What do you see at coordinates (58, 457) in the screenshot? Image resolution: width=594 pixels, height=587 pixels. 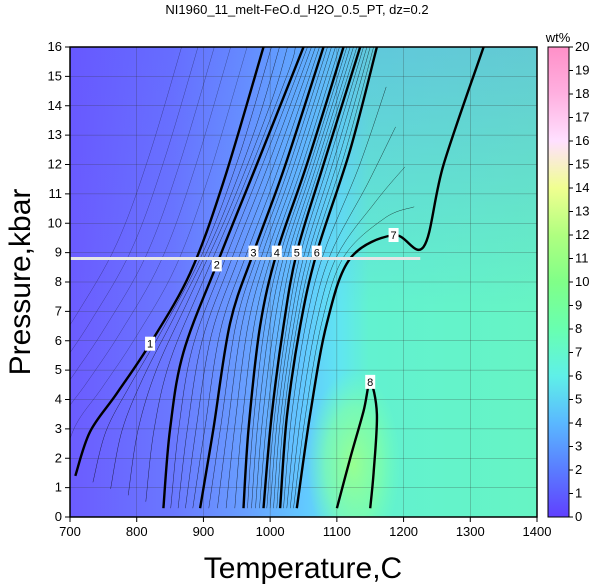 I see `y-tick-label: 2` at bounding box center [58, 457].